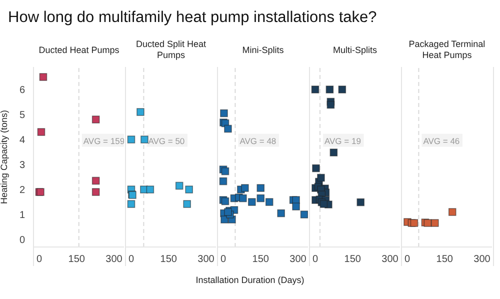 The height and width of the screenshot is (299, 500). What do you see at coordinates (343, 141) in the screenshot?
I see `ref-line-label: AVG = 19` at bounding box center [343, 141].